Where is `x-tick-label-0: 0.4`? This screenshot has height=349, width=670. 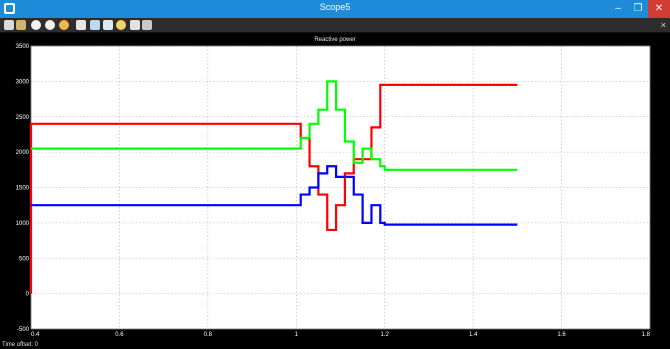
x-tick-label-0: 0.4 is located at coordinates (35, 335).